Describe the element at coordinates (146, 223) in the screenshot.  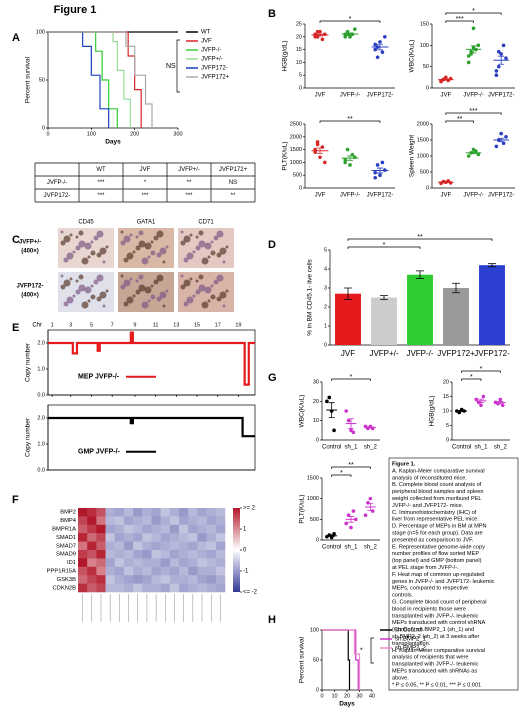
I see `ihc-column-label: GATA1` at that location.